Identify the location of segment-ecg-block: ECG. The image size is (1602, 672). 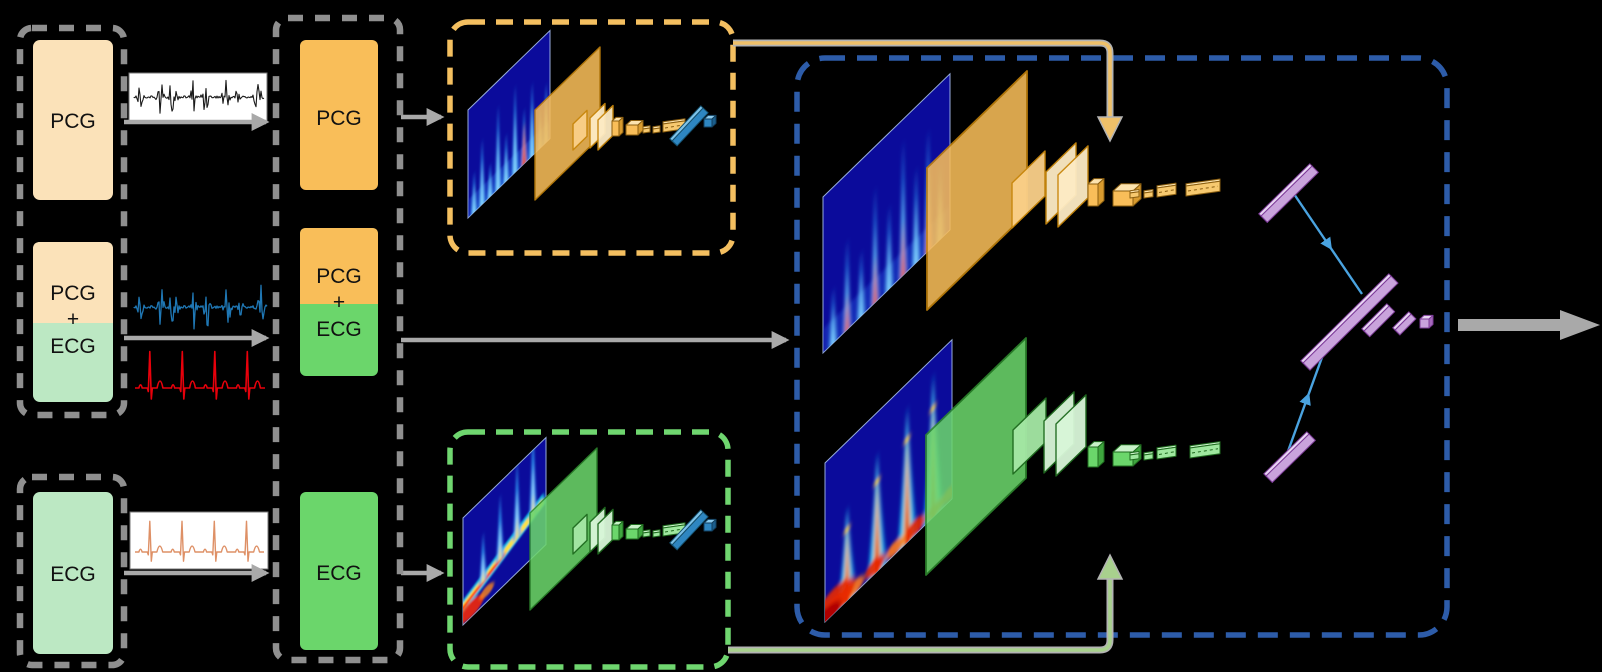
(339, 571).